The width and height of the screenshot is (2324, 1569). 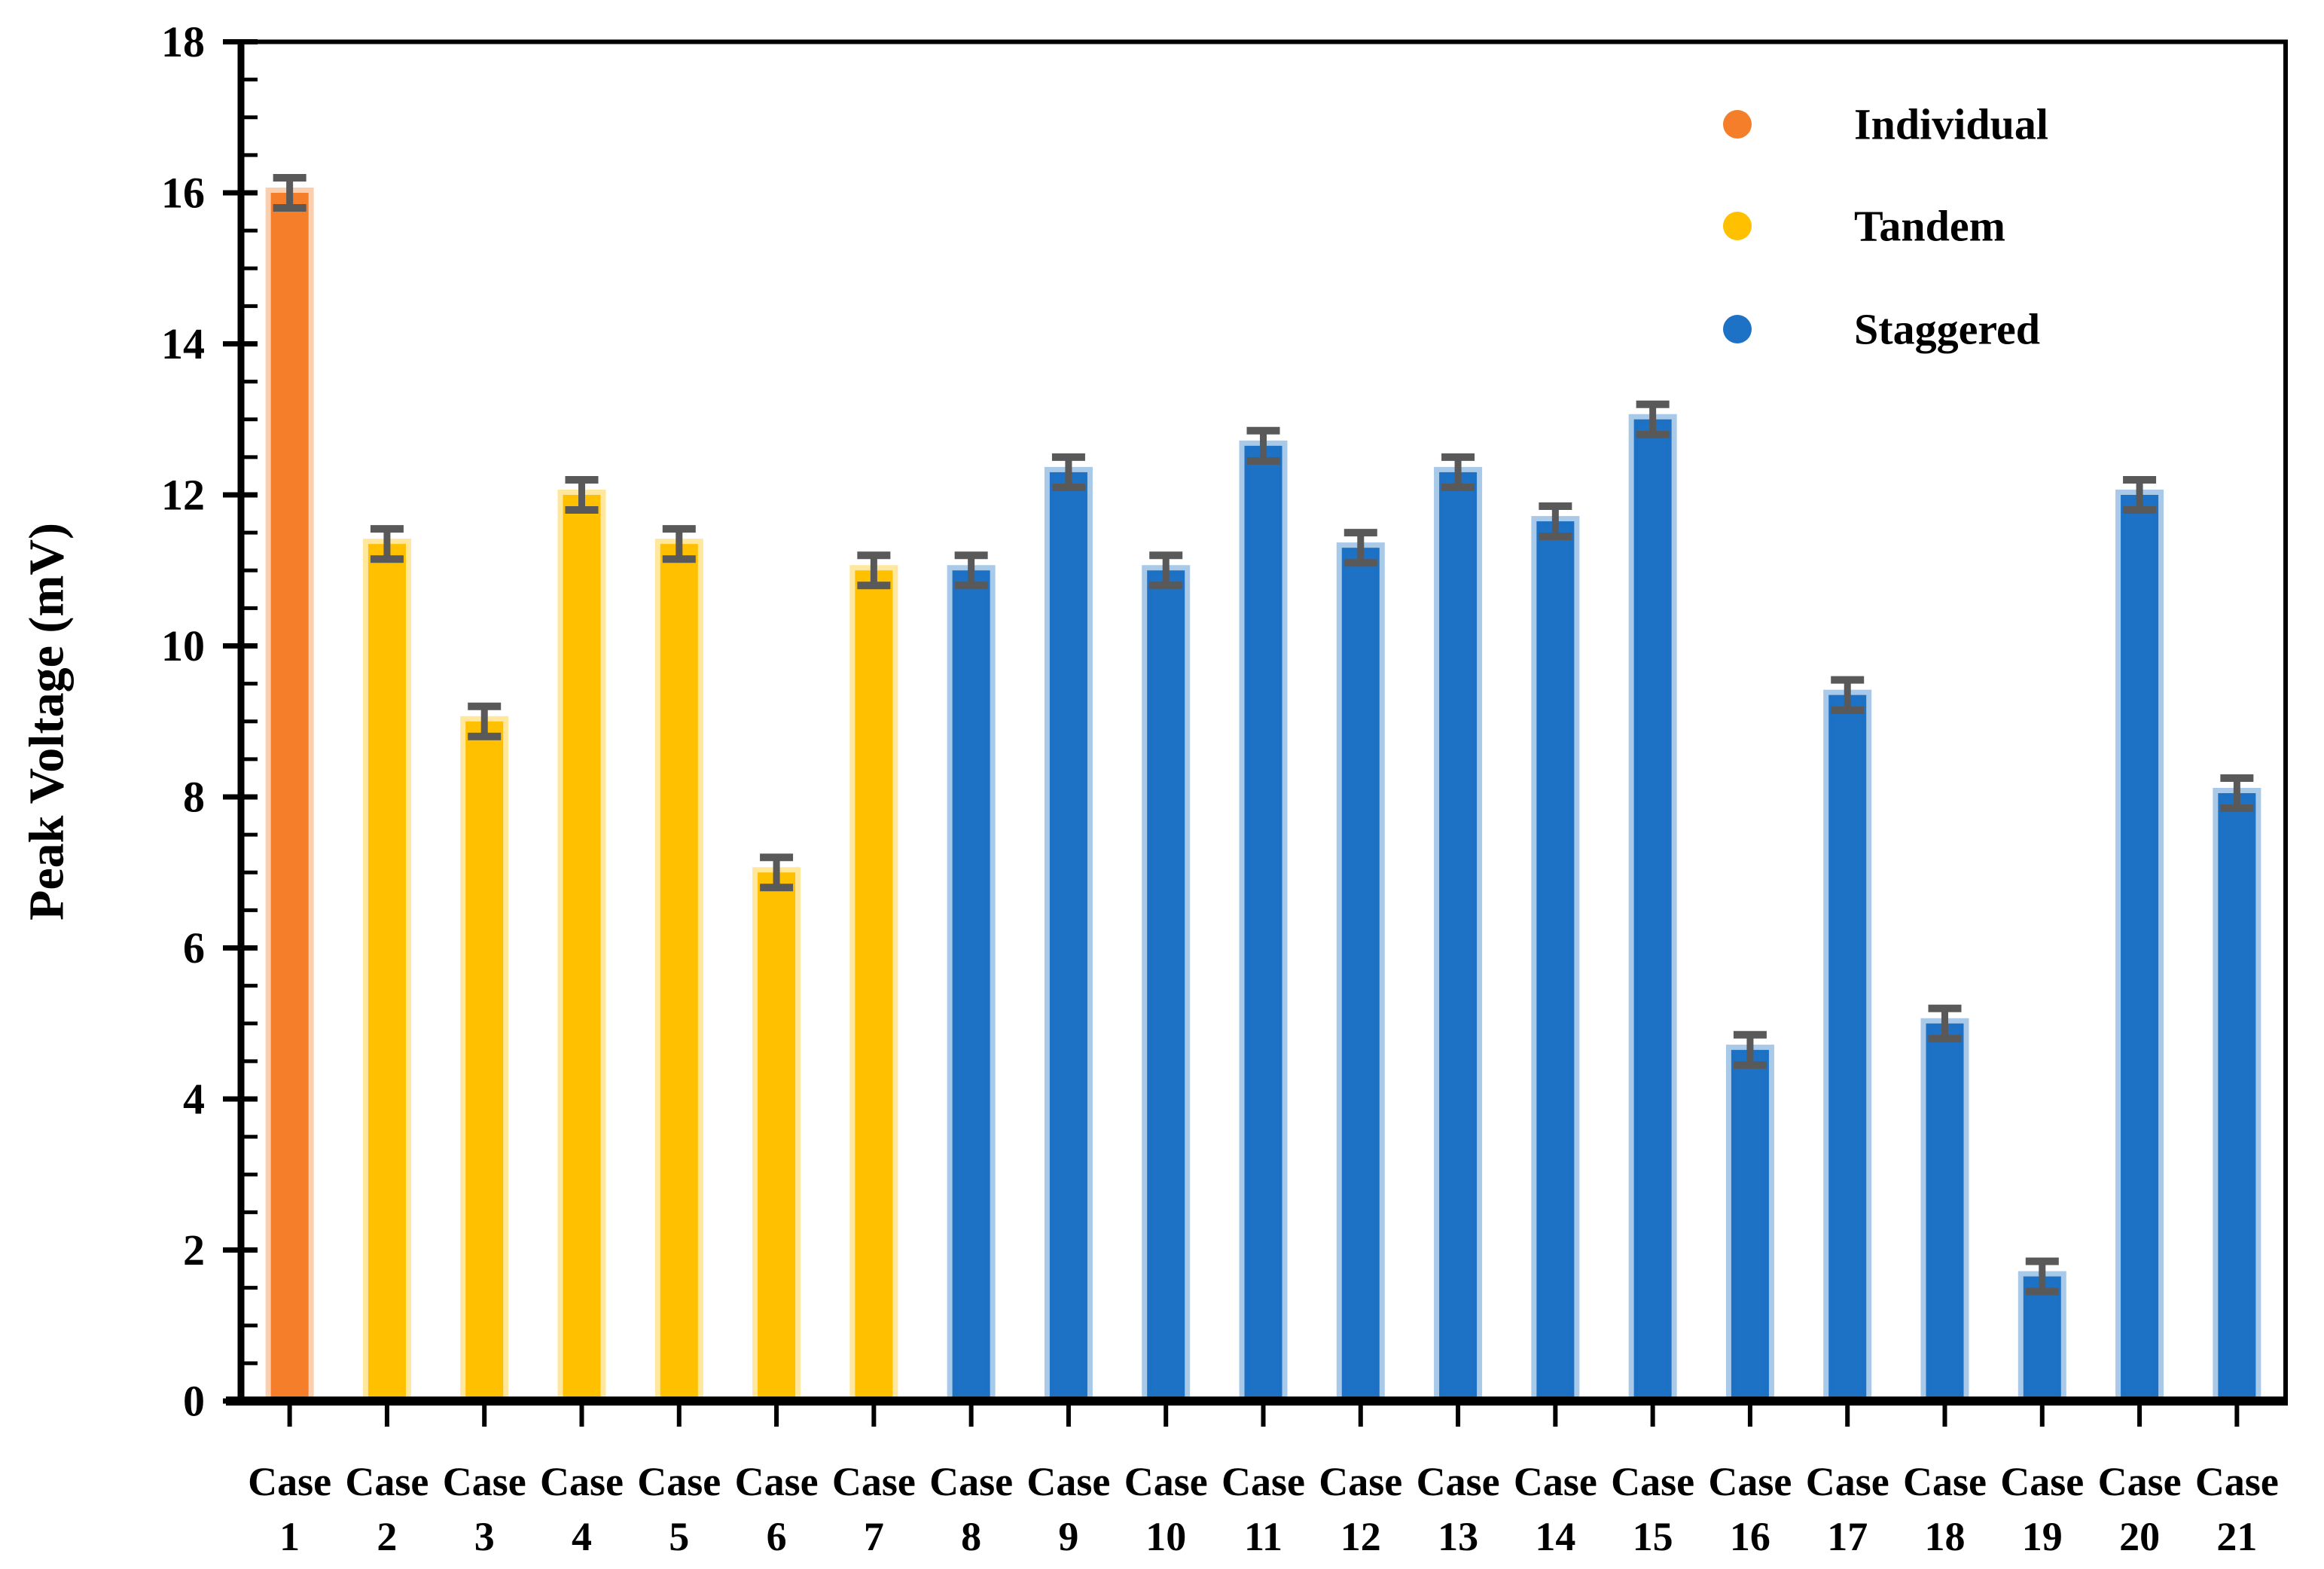 I want to click on y-axis-title: Peak Voltage (mV), so click(x=47, y=721).